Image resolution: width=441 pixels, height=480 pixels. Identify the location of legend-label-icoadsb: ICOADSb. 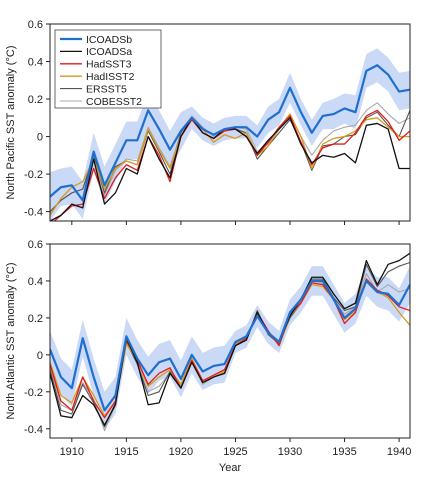
(109, 40).